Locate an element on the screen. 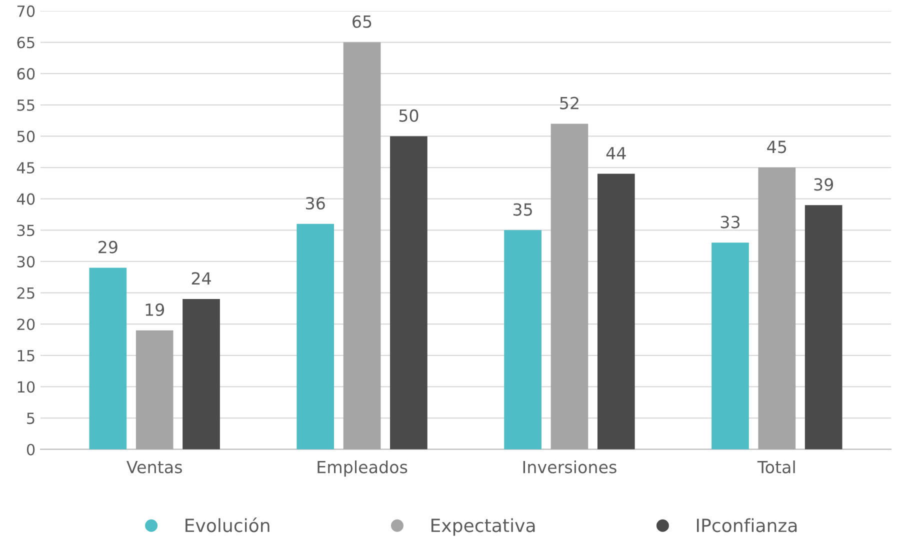  y-tick-label: 10 is located at coordinates (26, 387).